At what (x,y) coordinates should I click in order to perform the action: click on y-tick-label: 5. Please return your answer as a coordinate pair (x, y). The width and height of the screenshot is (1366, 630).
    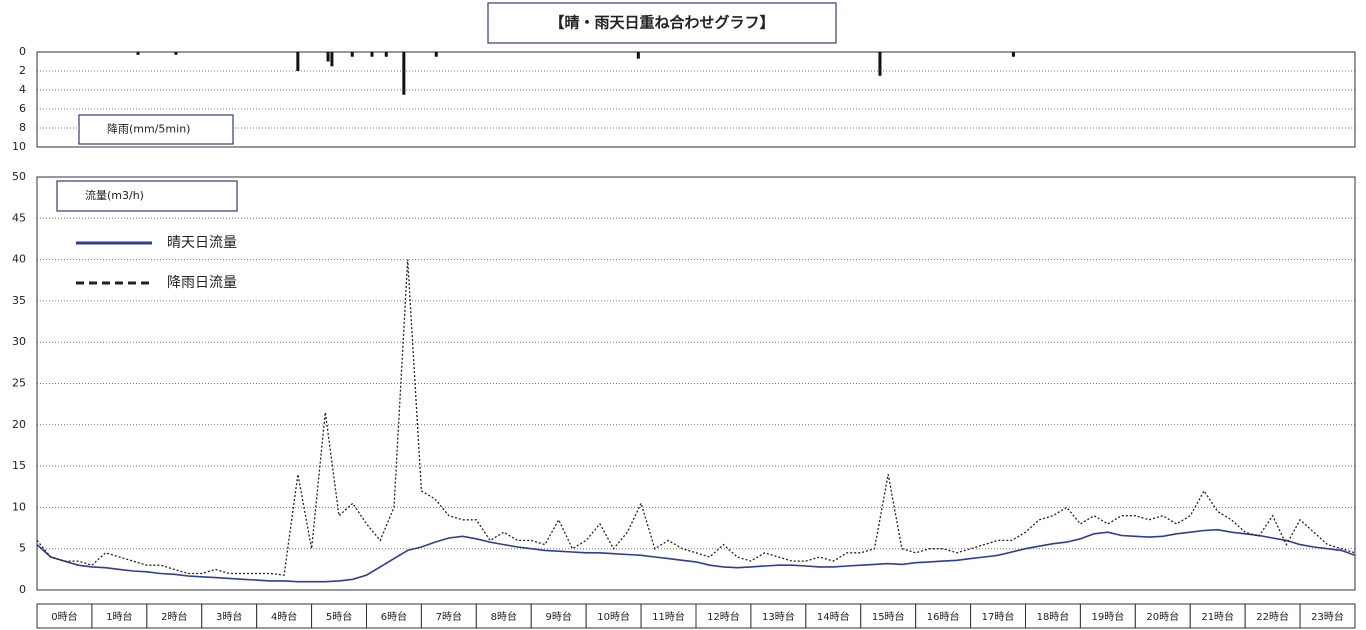
    Looking at the image, I should click on (22, 548).